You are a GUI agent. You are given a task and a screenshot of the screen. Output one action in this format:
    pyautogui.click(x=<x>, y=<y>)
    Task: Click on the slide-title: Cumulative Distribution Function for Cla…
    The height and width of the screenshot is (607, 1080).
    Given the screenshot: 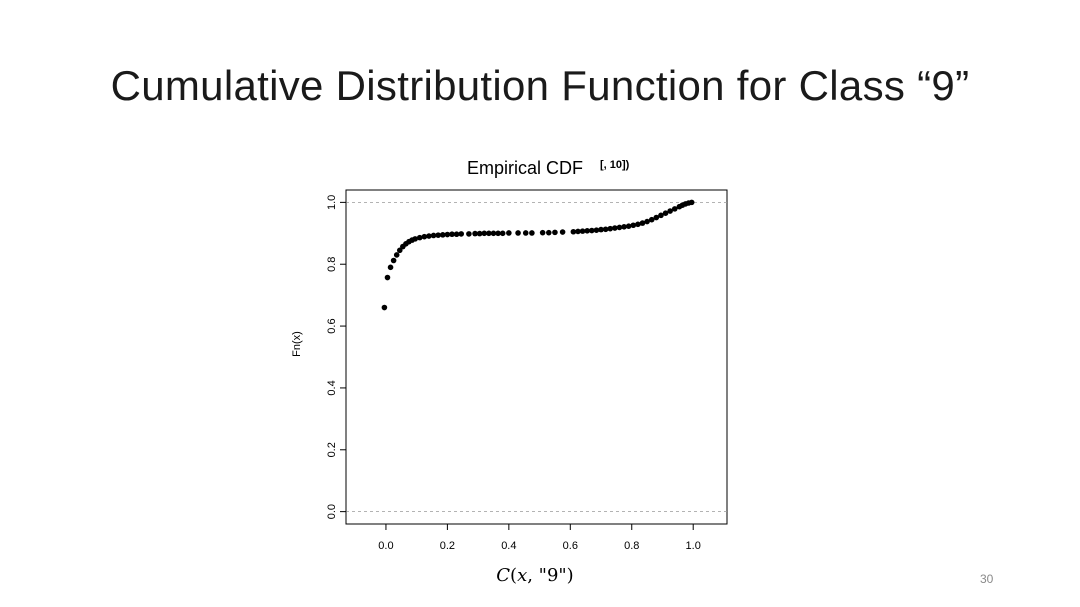 What is the action you would take?
    pyautogui.click(x=540, y=85)
    